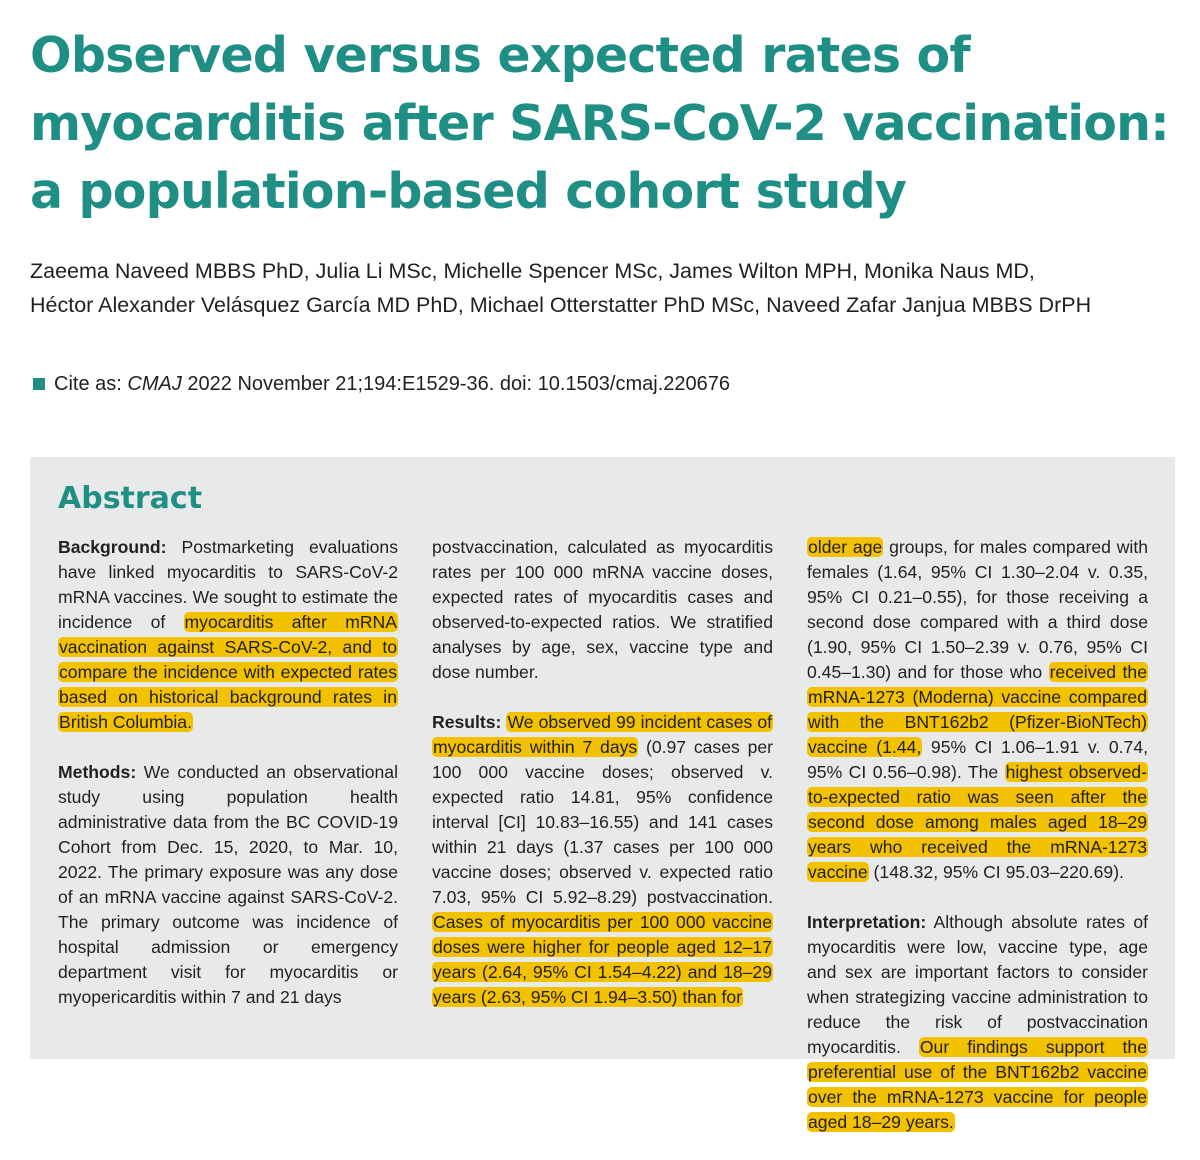 The image size is (1200, 1160). Describe the element at coordinates (845, 547) in the screenshot. I see `highlighted-text: older age` at that location.